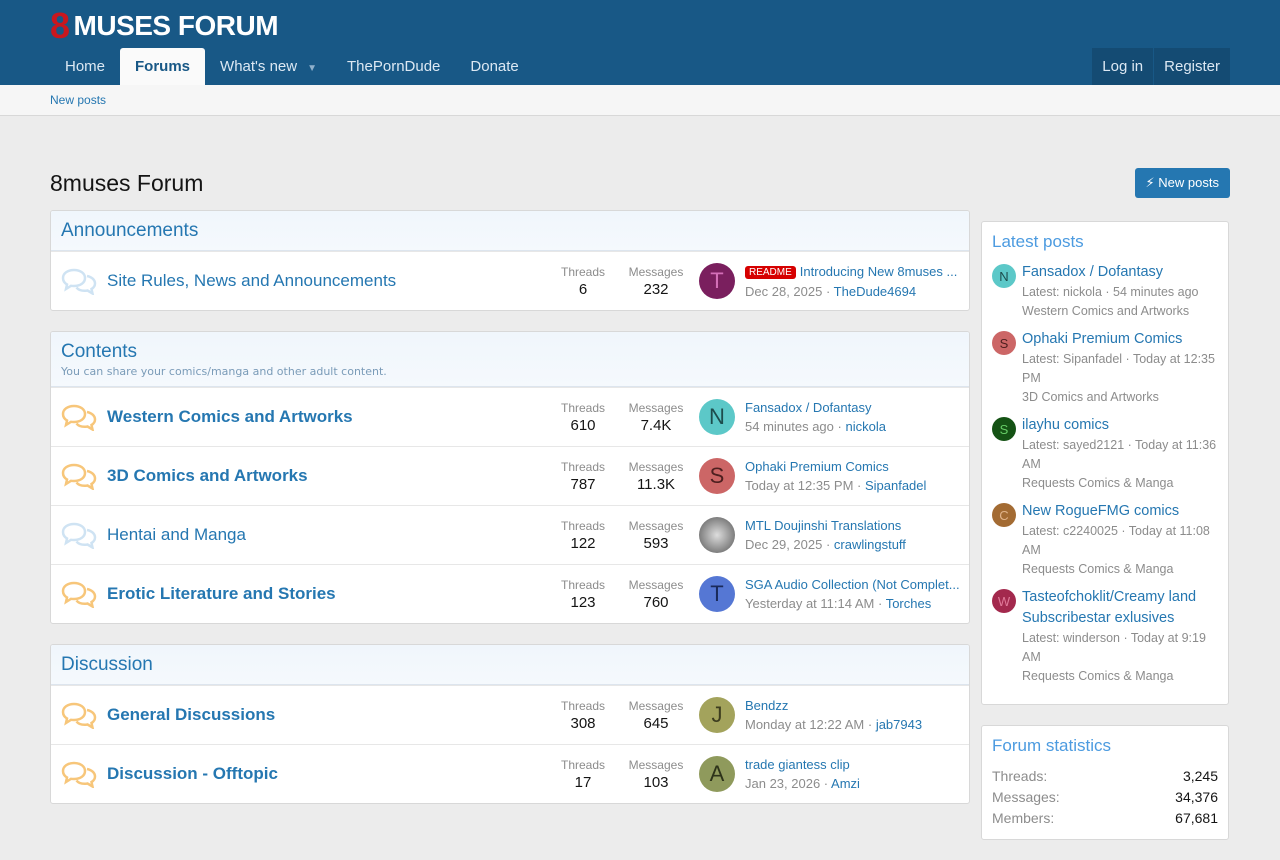 This screenshot has width=1280, height=860. Describe the element at coordinates (176, 534) in the screenshot. I see `forum-title-link: Hentai and Manga` at that location.